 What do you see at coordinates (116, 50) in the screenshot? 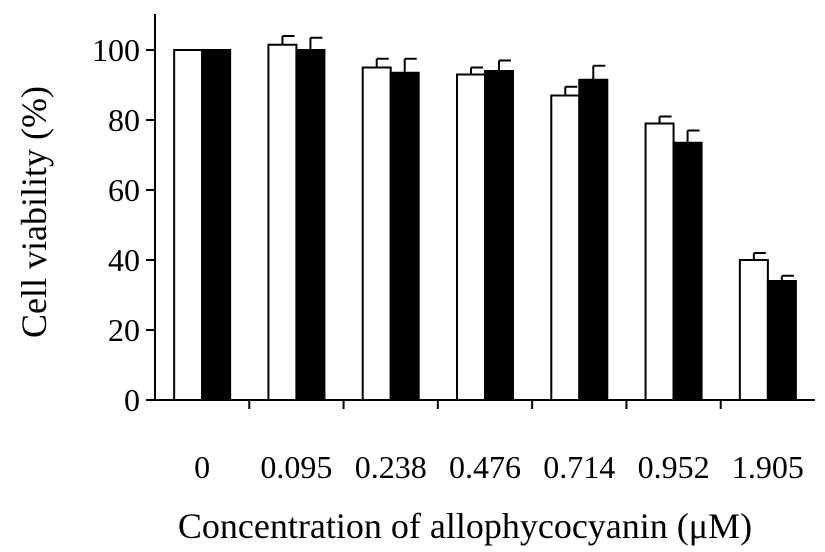
I see `y-tick-label: 100` at bounding box center [116, 50].